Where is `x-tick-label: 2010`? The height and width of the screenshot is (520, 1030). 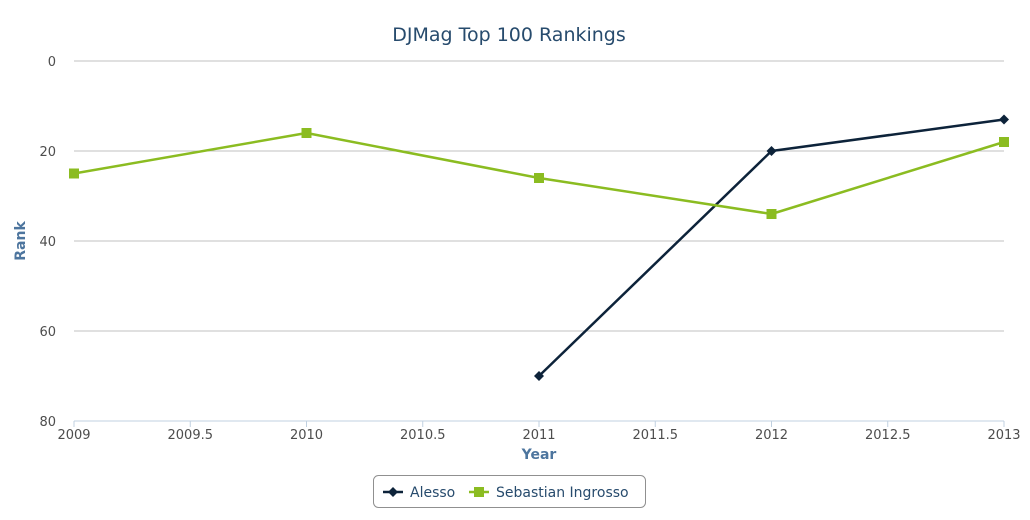 x-tick-label: 2010 is located at coordinates (306, 435).